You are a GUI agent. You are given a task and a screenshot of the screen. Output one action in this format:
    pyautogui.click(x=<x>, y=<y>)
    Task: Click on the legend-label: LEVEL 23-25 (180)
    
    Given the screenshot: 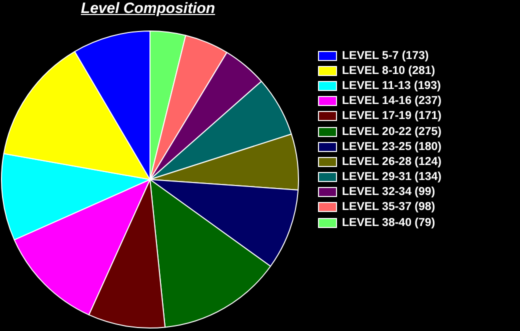 What is the action you would take?
    pyautogui.click(x=392, y=146)
    